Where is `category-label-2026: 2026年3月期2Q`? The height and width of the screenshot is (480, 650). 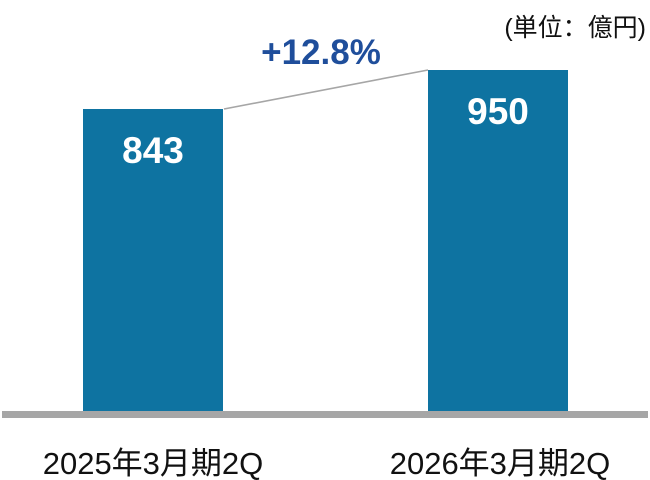 category-label-2026: 2026年3月期2Q is located at coordinates (500, 463).